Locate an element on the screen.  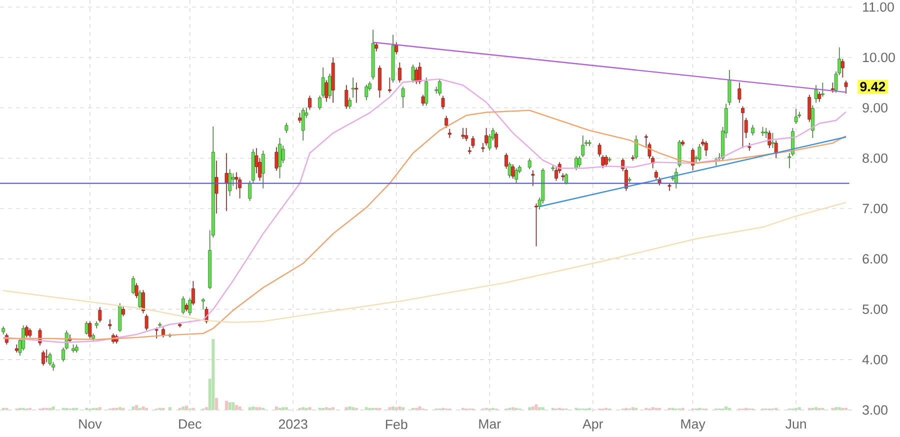
y-tick-label: 6.00 is located at coordinates (875, 259).